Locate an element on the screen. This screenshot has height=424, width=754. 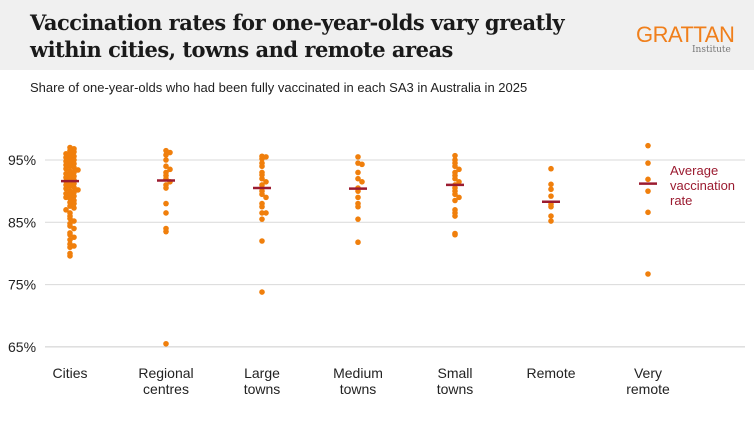
y-tick-label: 95% is located at coordinates (22, 160).